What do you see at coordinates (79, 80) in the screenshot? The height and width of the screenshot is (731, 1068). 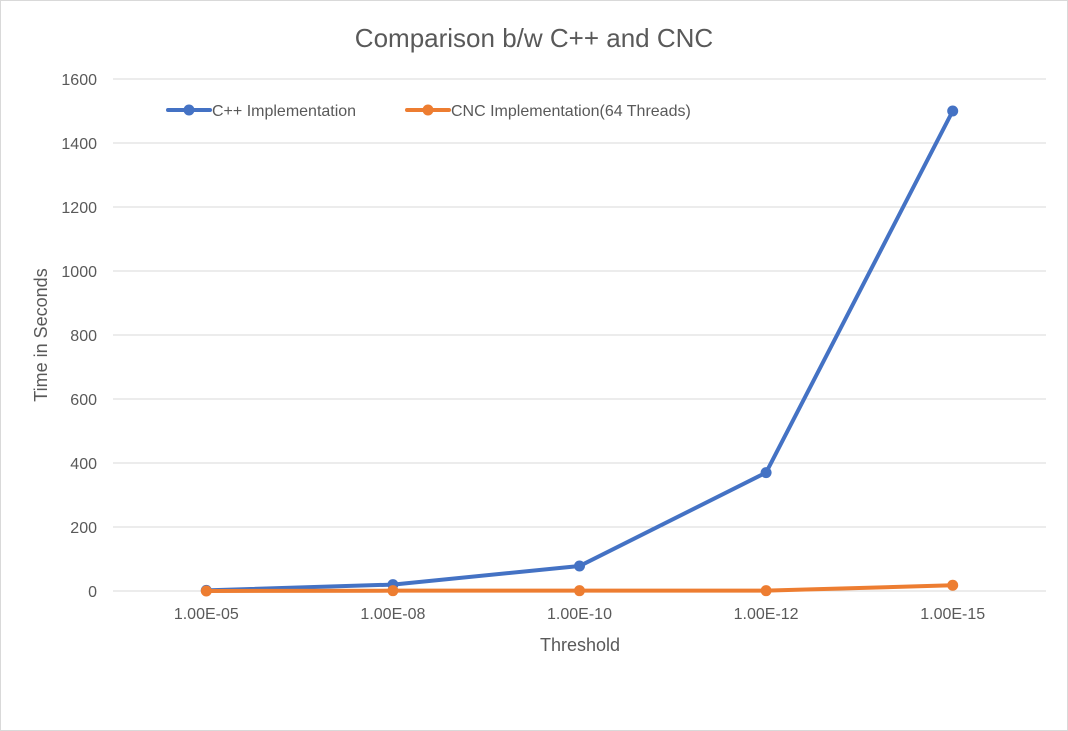 I see `y-tick-label: 1600` at bounding box center [79, 80].